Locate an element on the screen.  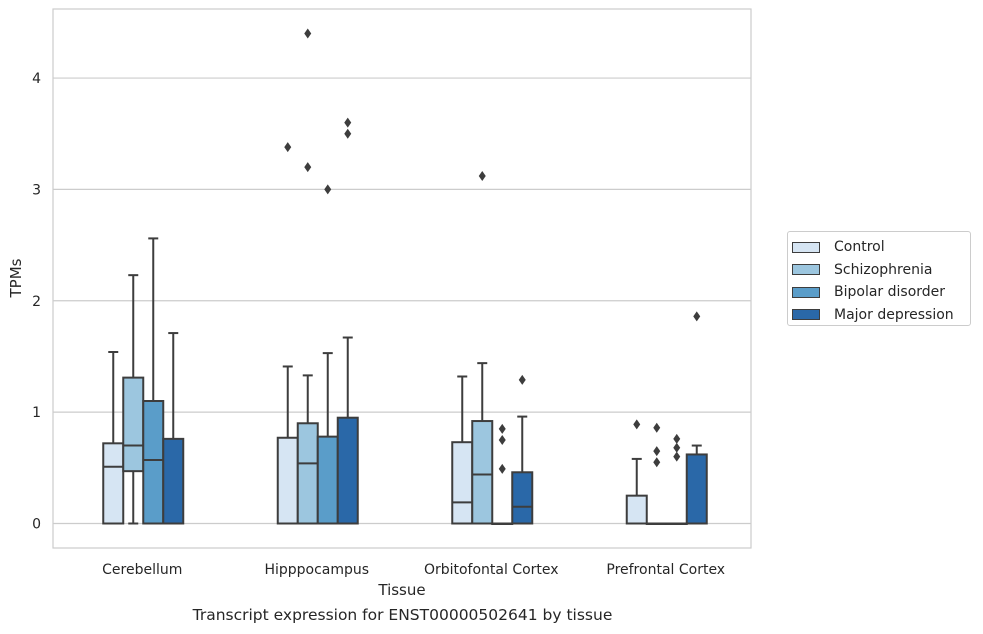
x-tick-label-1: Hipppocampus is located at coordinates (316, 570).